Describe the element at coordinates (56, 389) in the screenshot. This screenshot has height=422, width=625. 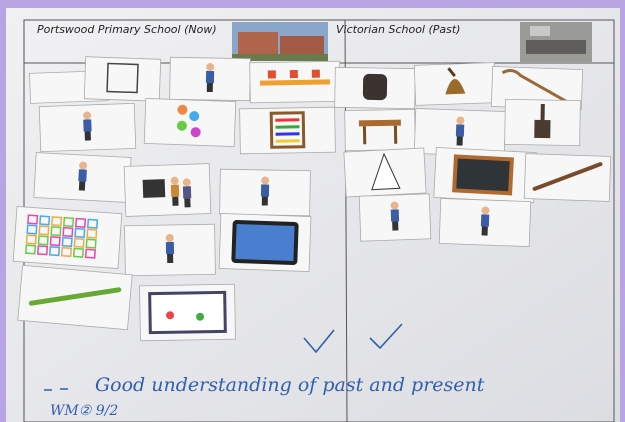
I see `dash` at that location.